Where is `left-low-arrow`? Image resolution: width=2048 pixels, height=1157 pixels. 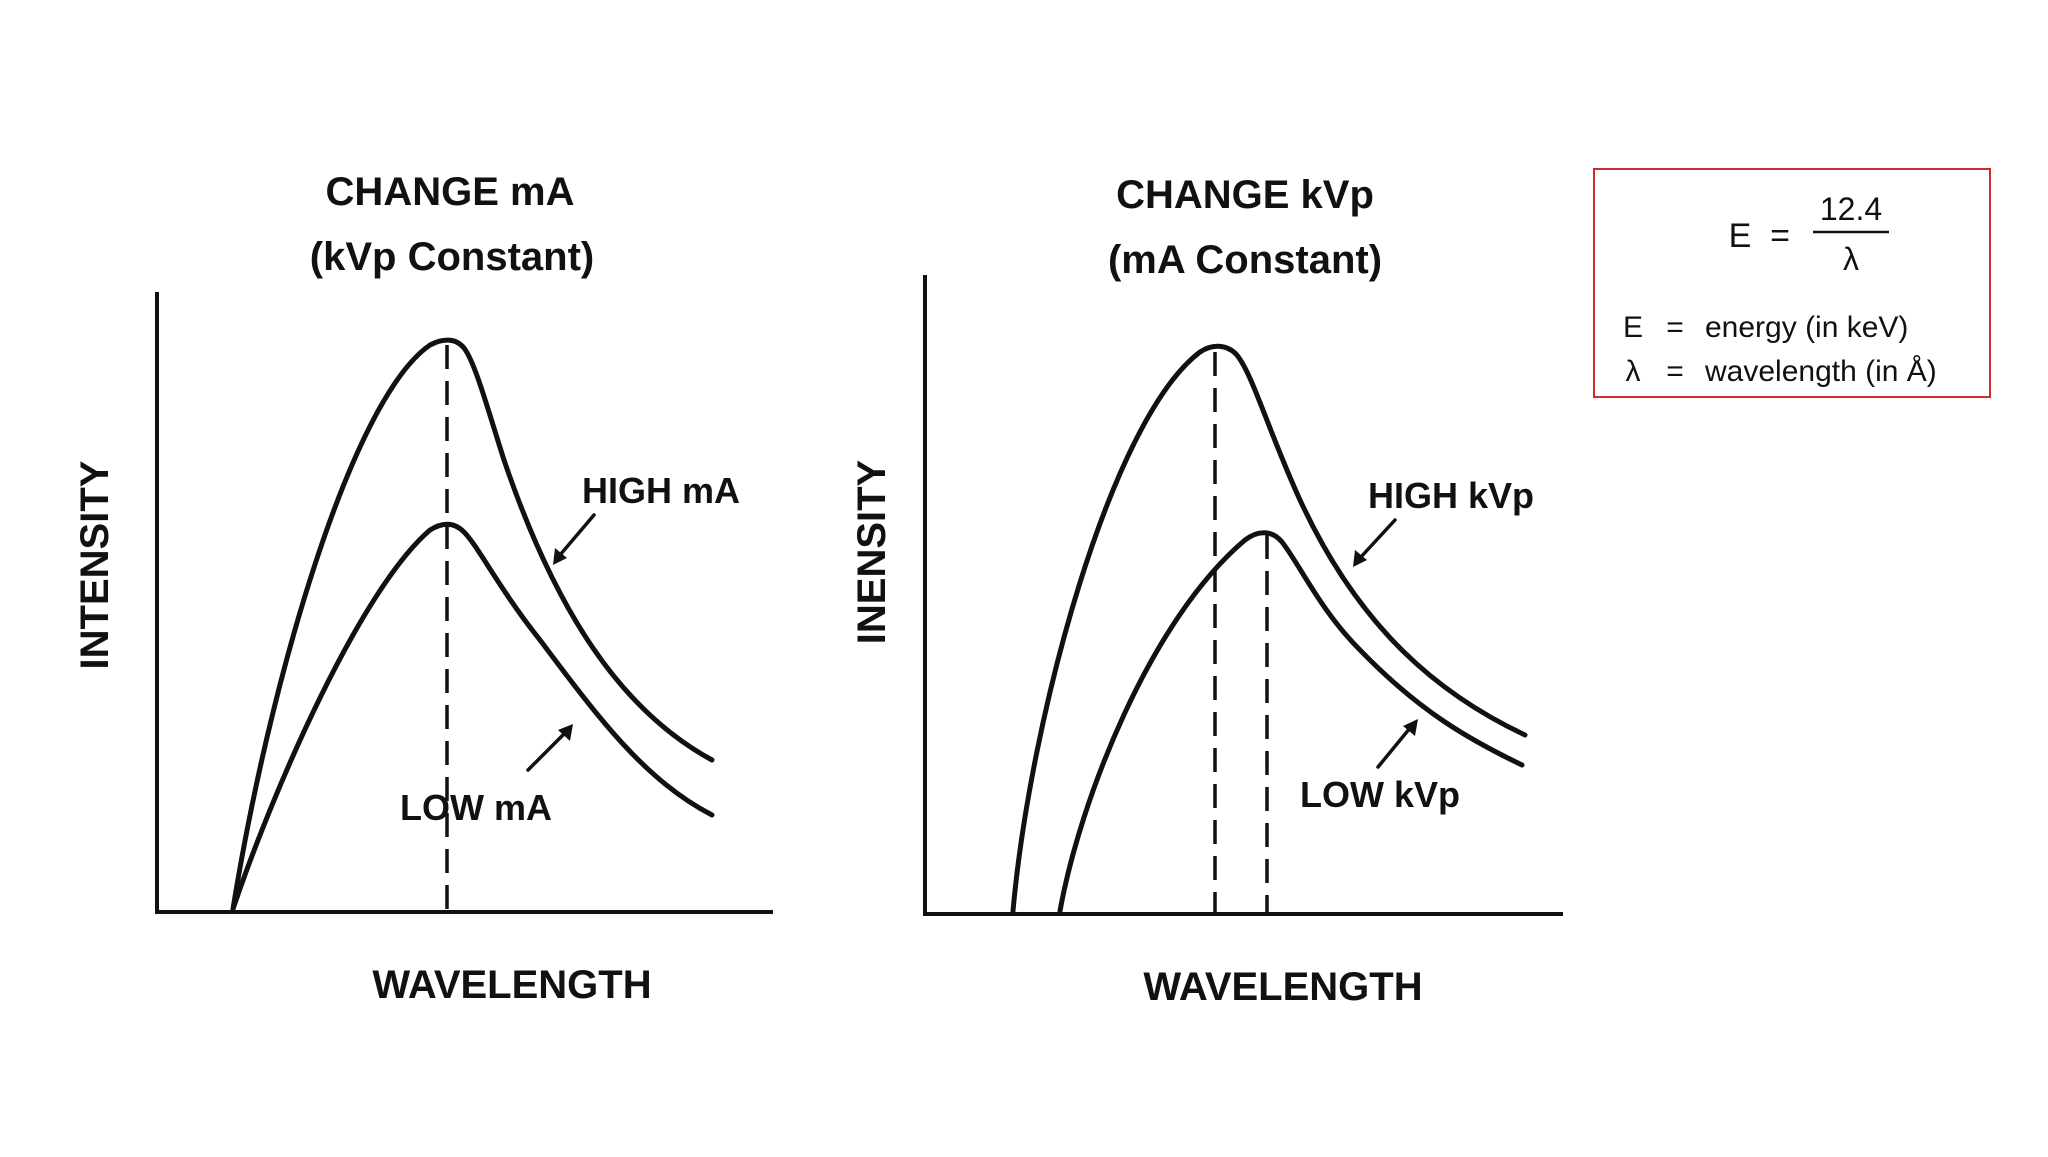
left-low-arrow is located at coordinates (546, 751).